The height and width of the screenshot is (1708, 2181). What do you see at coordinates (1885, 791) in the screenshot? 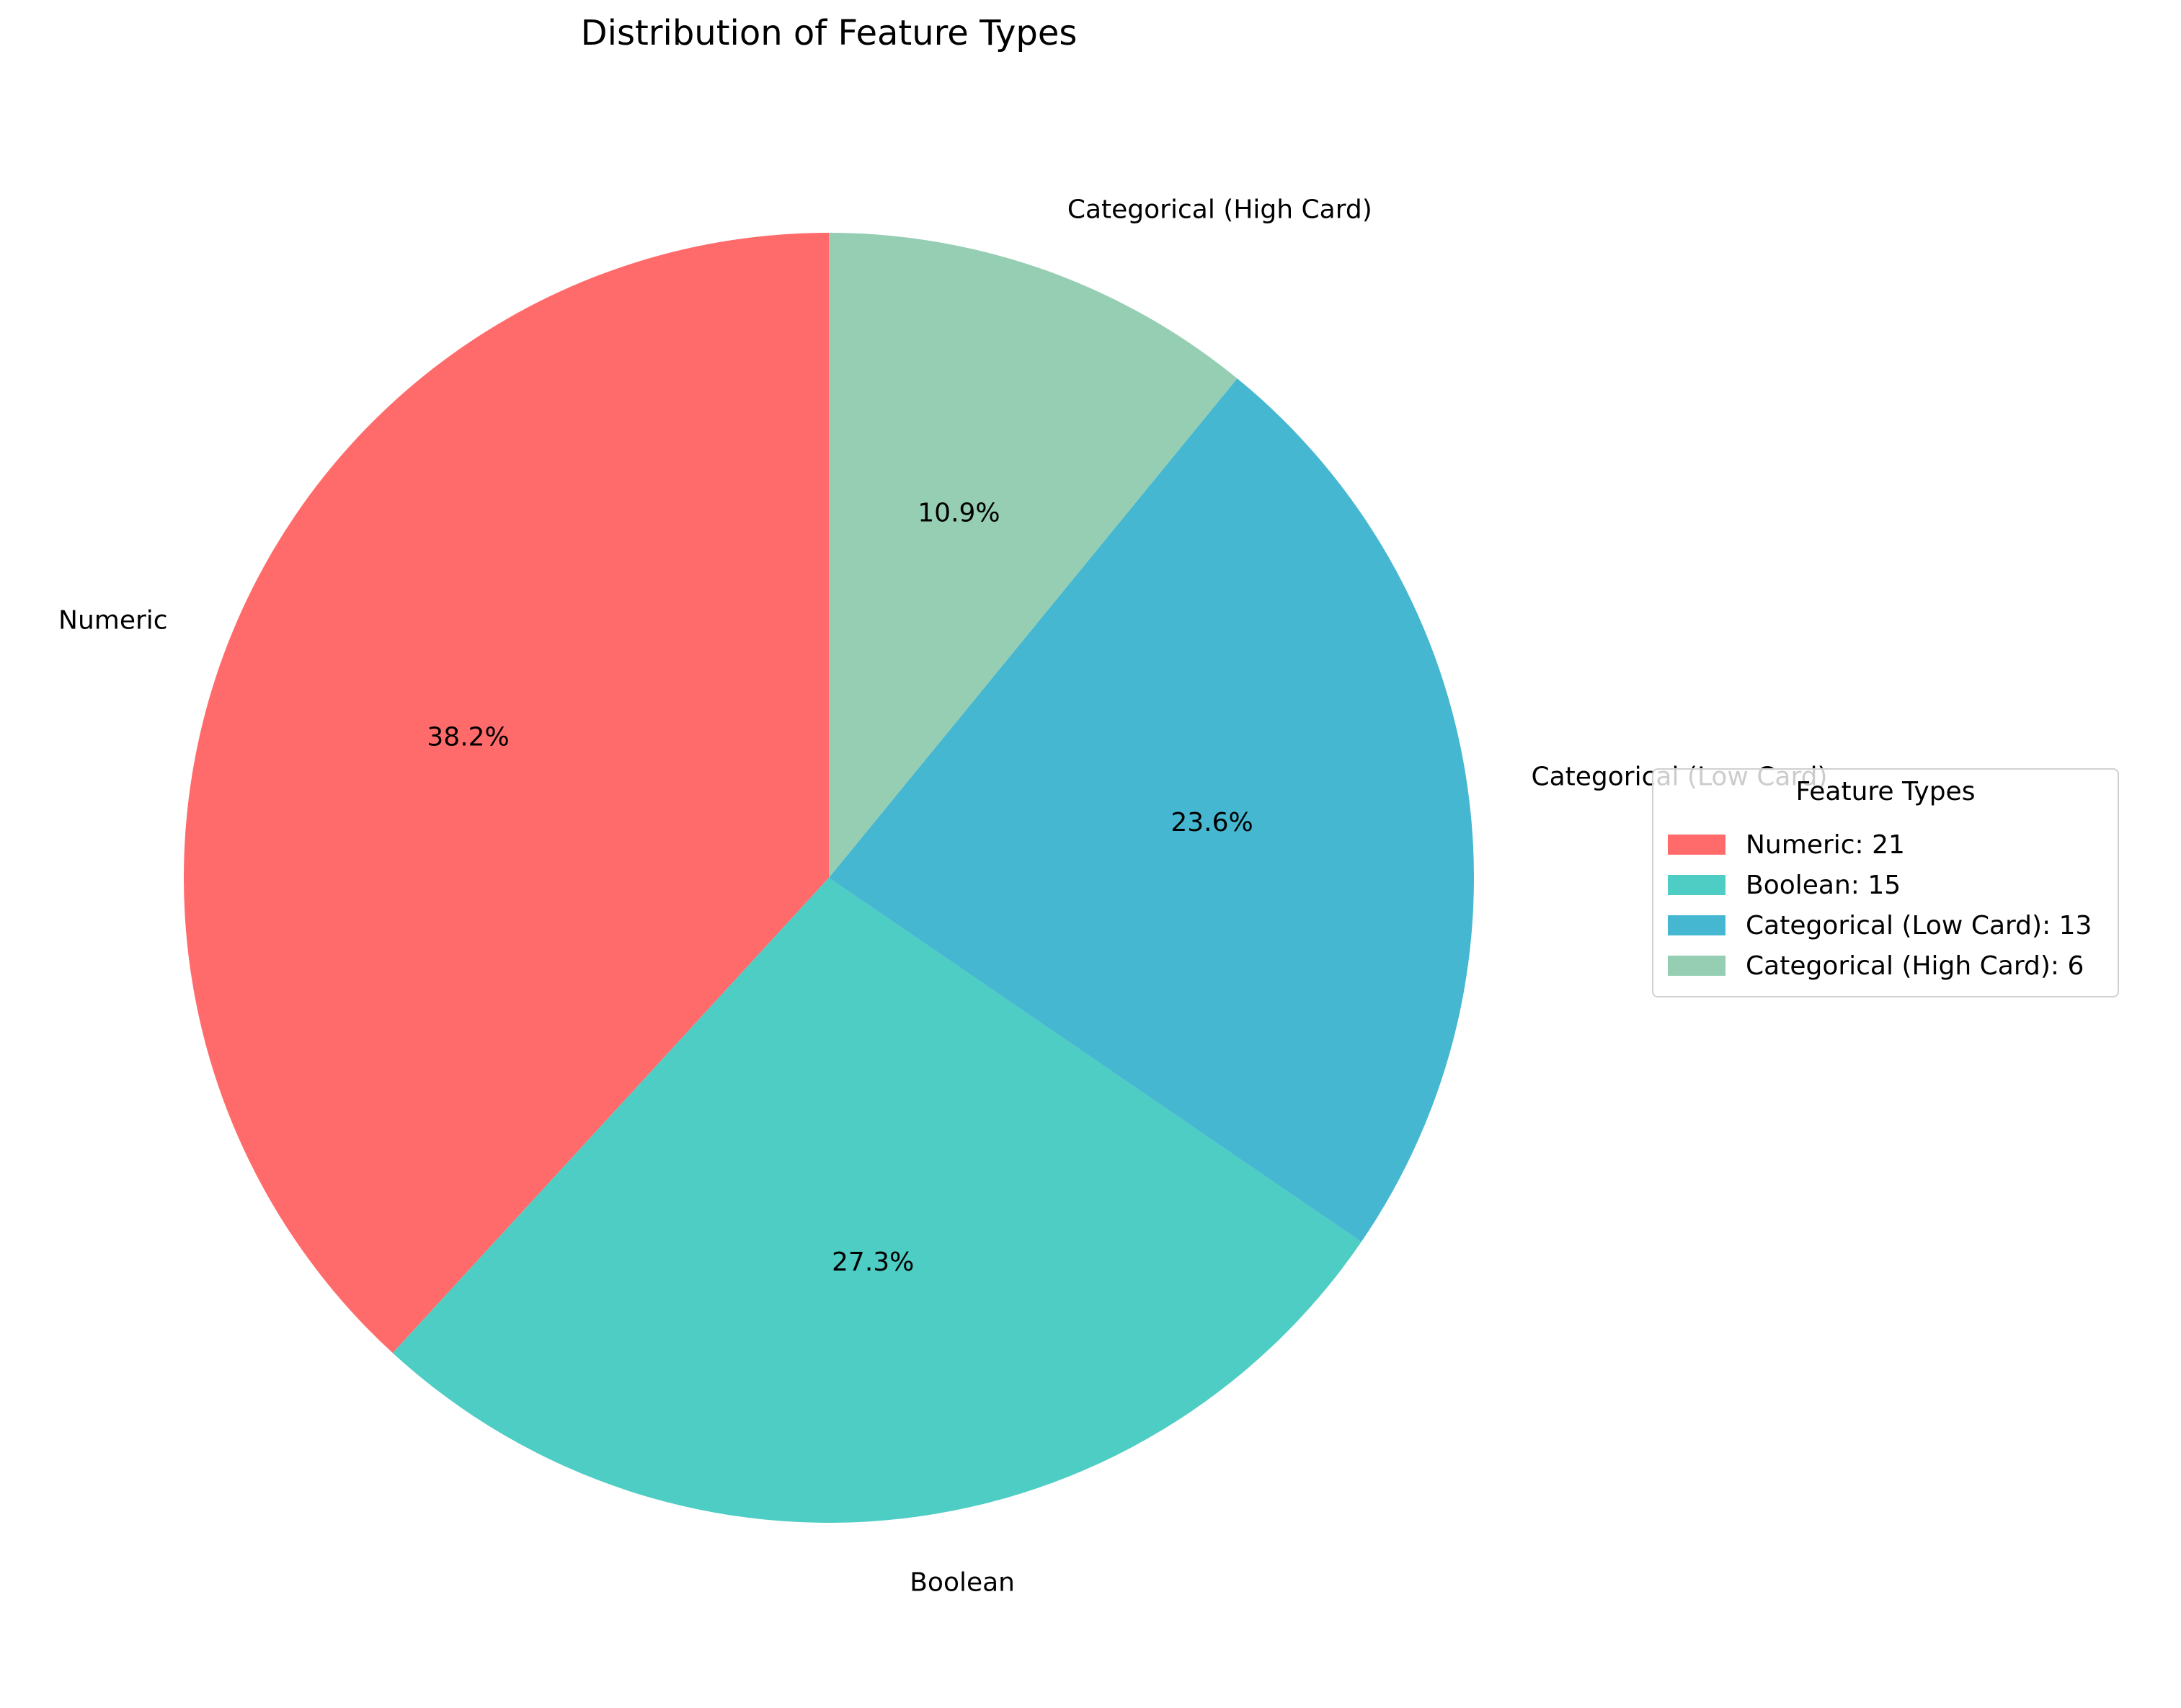
I see `legend-title: Feature Types` at bounding box center [1885, 791].